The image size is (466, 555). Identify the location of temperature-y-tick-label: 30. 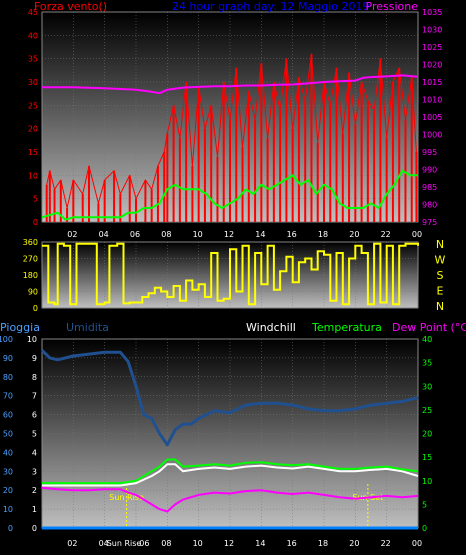
(427, 386).